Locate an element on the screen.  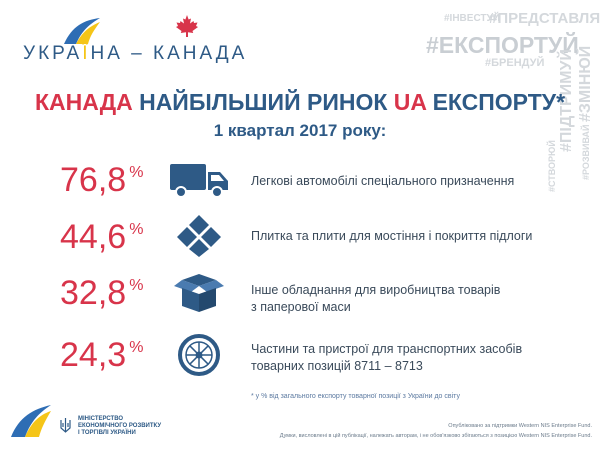
stat-value: 44,6% is located at coordinates (101, 237).